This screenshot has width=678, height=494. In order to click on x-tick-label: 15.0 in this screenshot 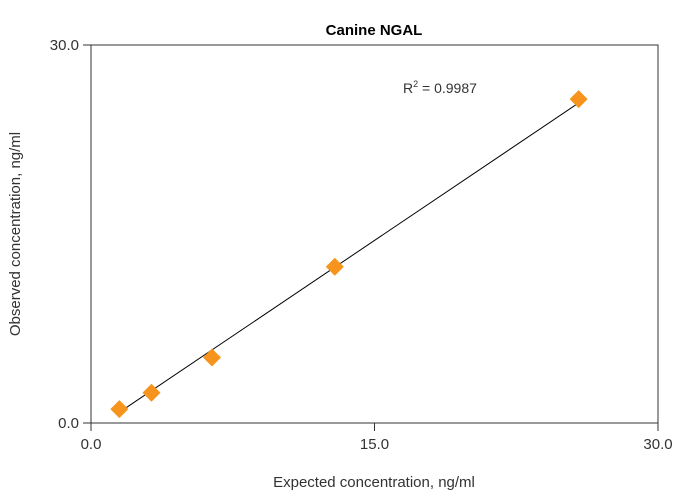, I will do `click(374, 444)`.